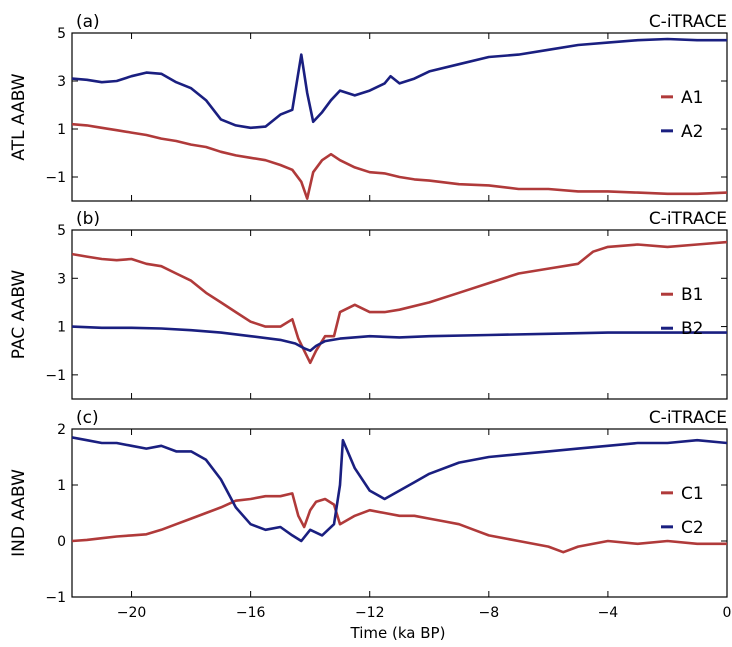  I want to click on y-axis-label: PAC AABW, so click(19, 315).